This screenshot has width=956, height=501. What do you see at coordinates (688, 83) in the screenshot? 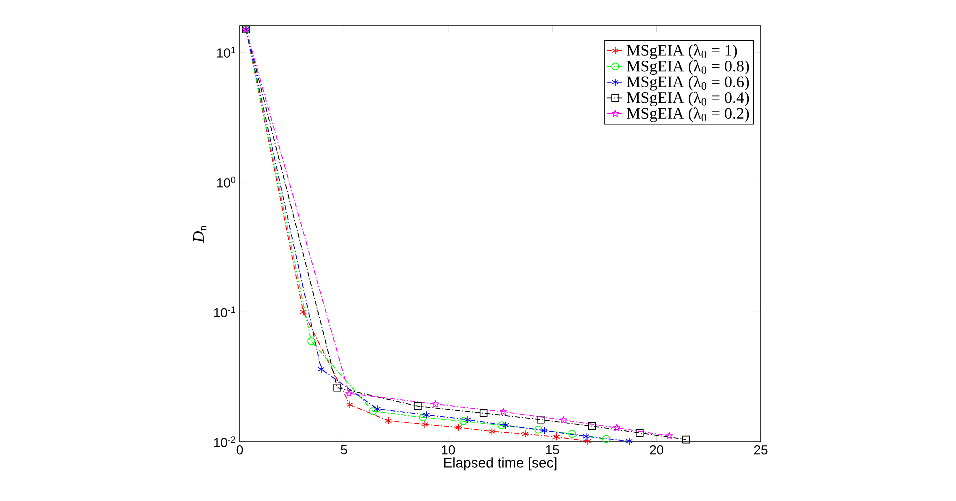
I see `legend-label: MSgEIA (λ$_{0}$ = 0.6)` at bounding box center [688, 83].